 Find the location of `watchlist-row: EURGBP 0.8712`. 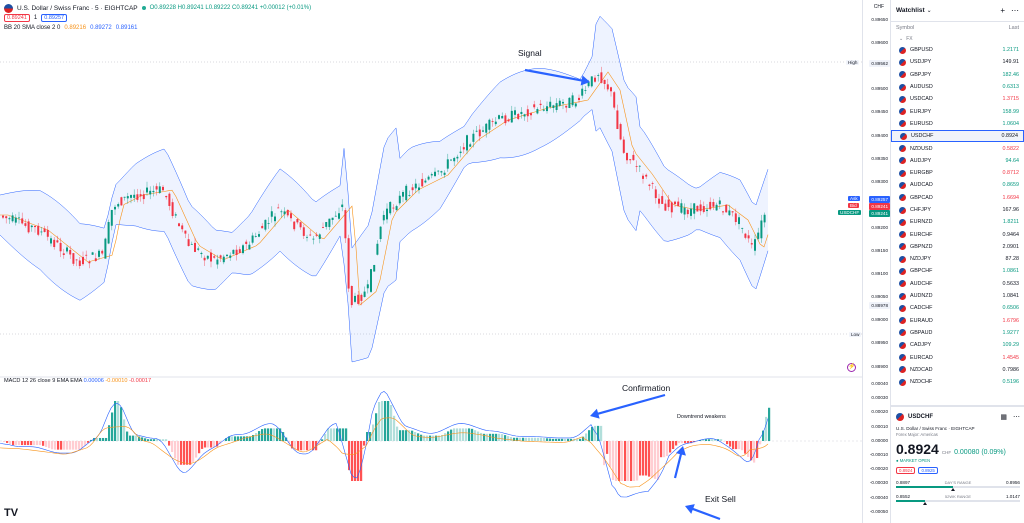

watchlist-row: EURGBP 0.8712 is located at coordinates (957, 173).